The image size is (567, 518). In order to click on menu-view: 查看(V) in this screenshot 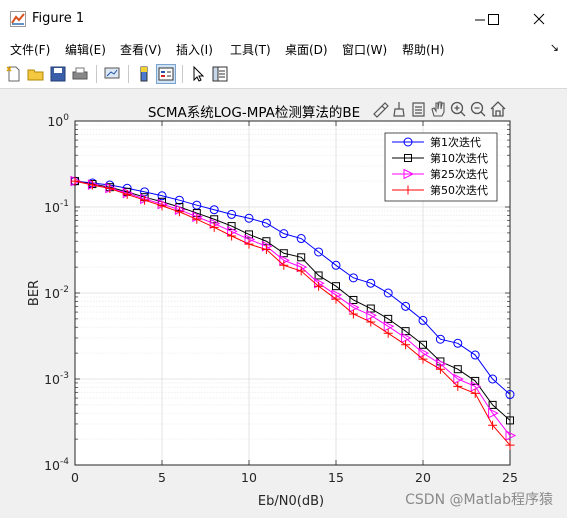, I will do `click(141, 50)`.